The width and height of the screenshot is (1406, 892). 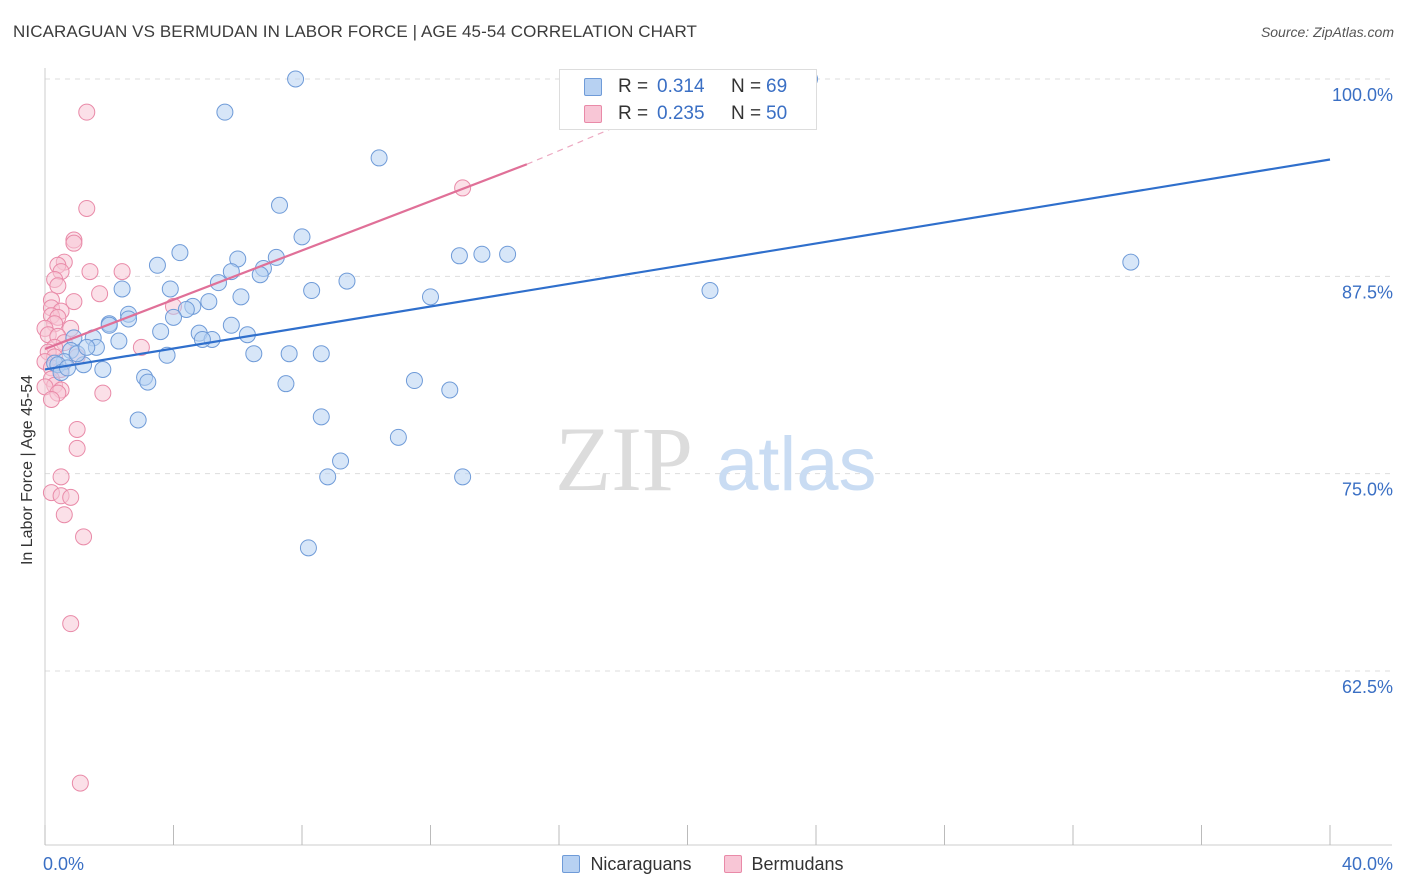 I want to click on watermark-atlas: atlas, so click(x=796, y=464).